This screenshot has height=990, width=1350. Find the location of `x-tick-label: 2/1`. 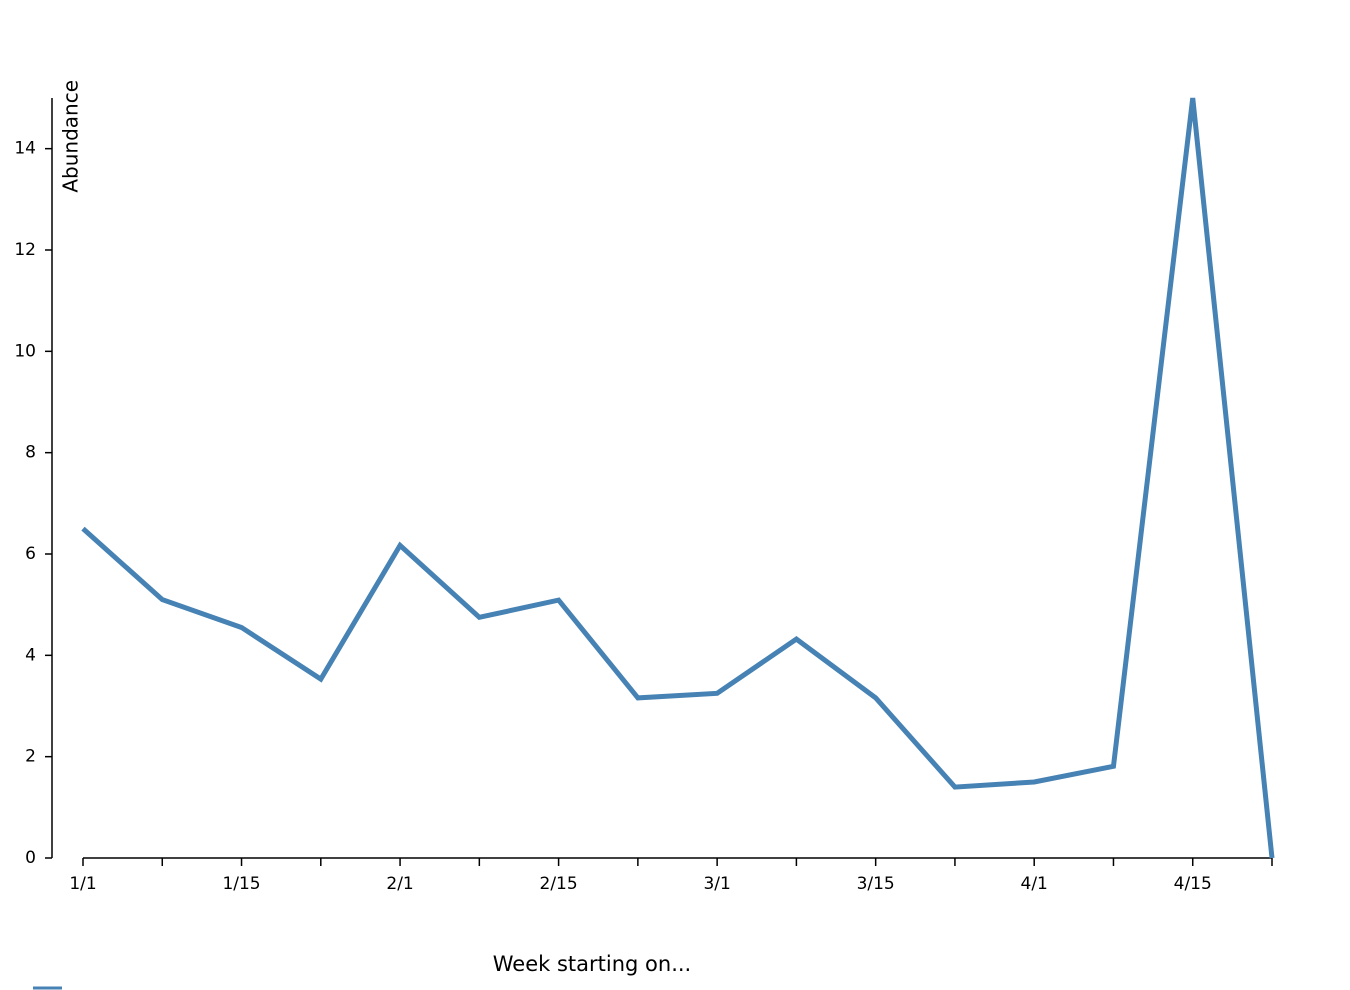

x-tick-label: 2/1 is located at coordinates (399, 884).